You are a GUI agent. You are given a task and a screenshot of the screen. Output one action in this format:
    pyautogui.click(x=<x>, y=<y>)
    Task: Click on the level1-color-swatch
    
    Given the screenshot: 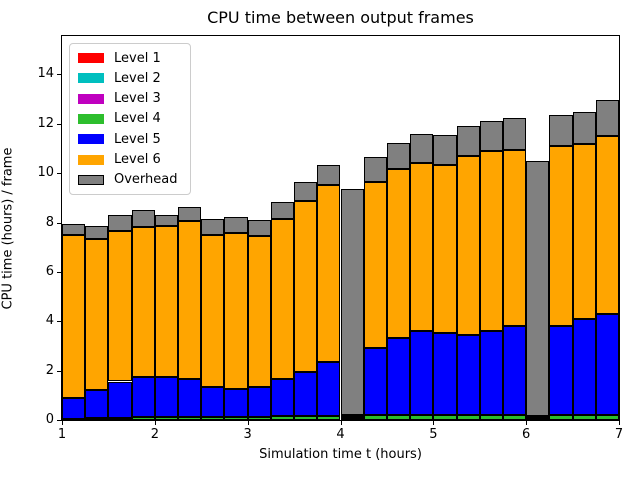 What is the action you would take?
    pyautogui.click(x=91, y=58)
    